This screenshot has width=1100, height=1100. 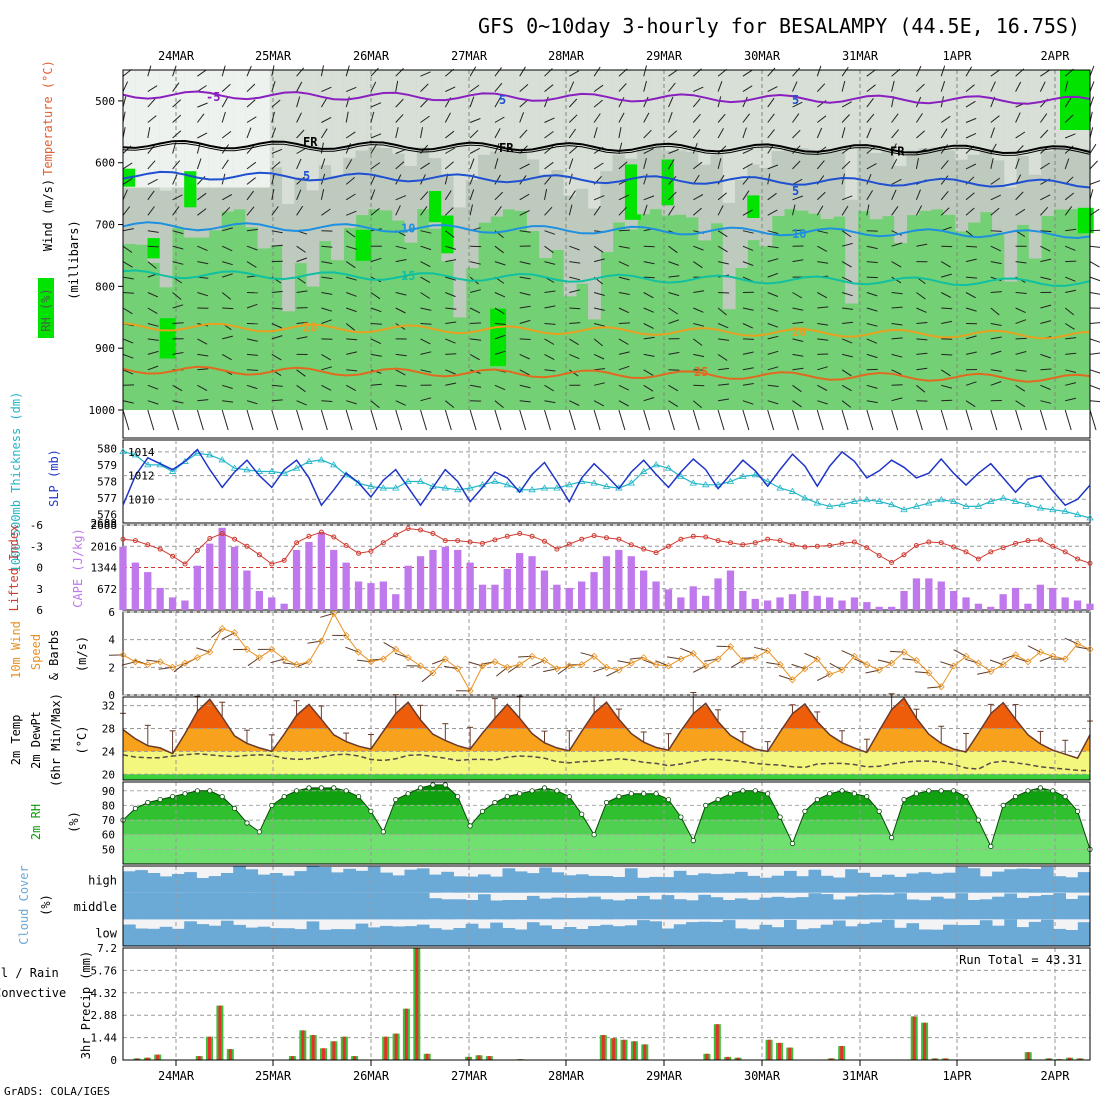 What do you see at coordinates (108, 849) in the screenshot?
I see `y-tick-label: 50` at bounding box center [108, 849].